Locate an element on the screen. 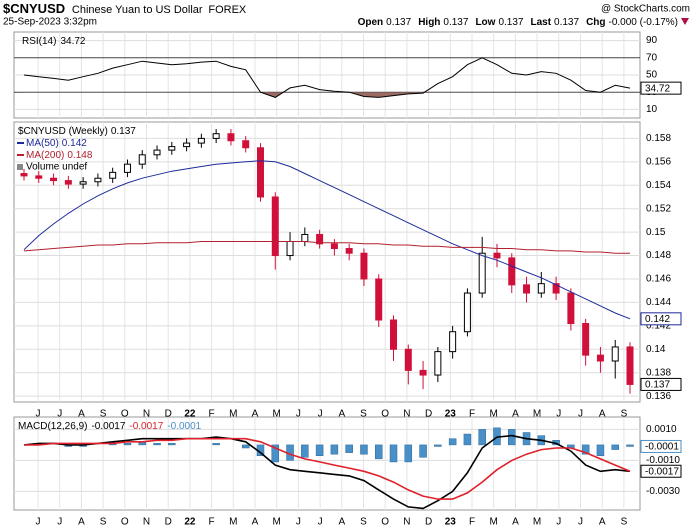 The image size is (700, 530). instrument-name: Chinese Yuan to US Dollar is located at coordinates (137, 10).